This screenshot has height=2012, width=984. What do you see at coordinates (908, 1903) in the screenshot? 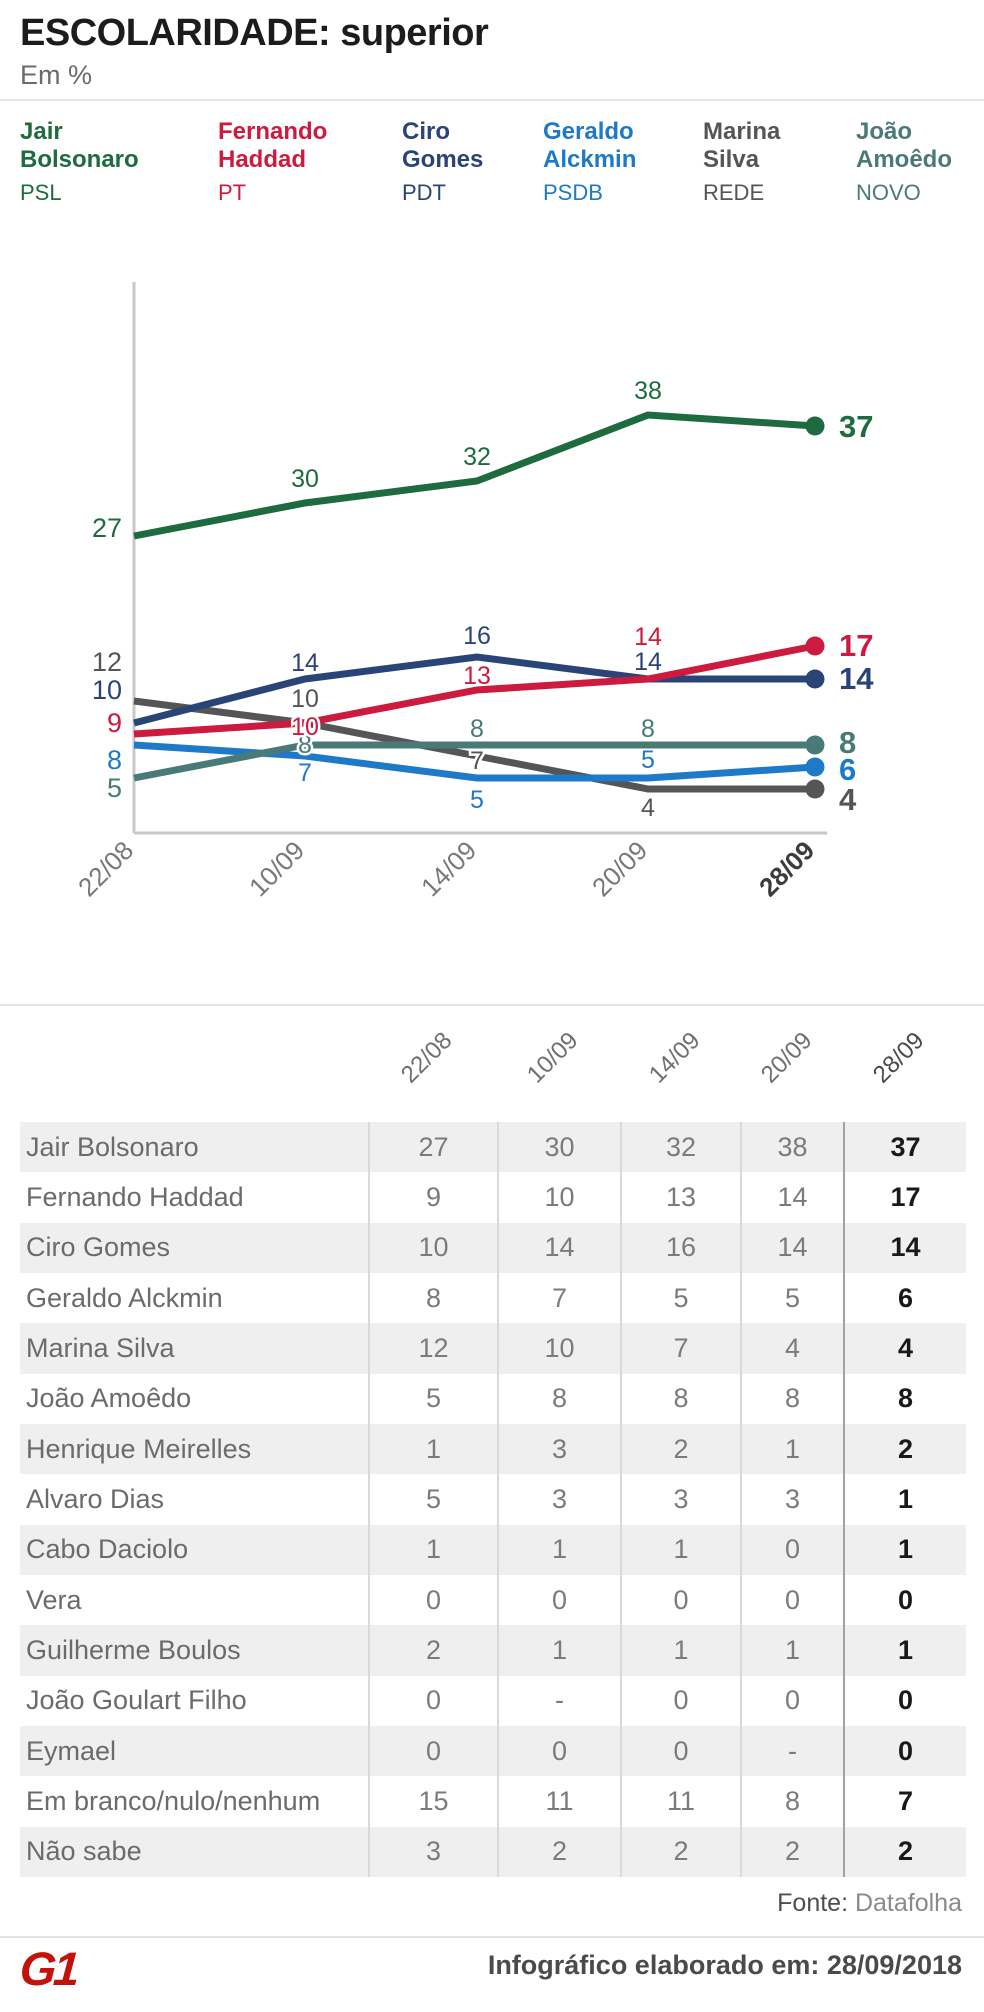
I see `source-value: Datafolha` at bounding box center [908, 1903].